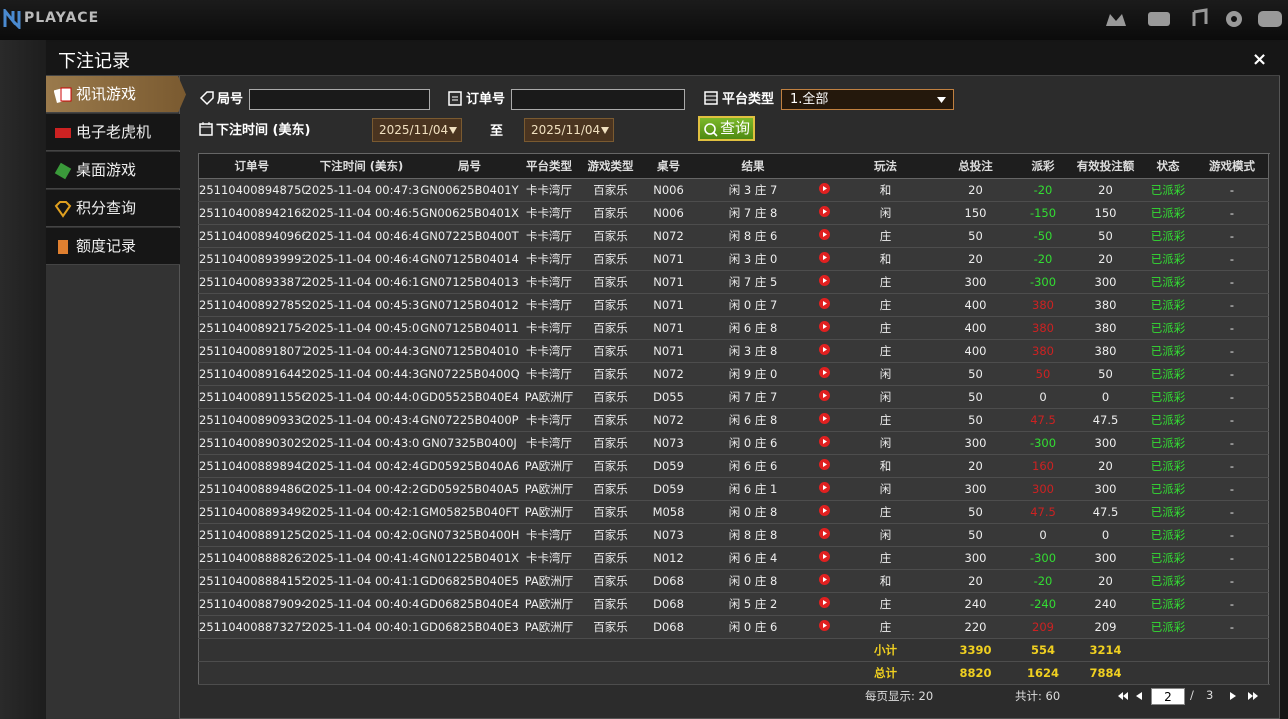  I want to click on round-input, so click(339, 99).